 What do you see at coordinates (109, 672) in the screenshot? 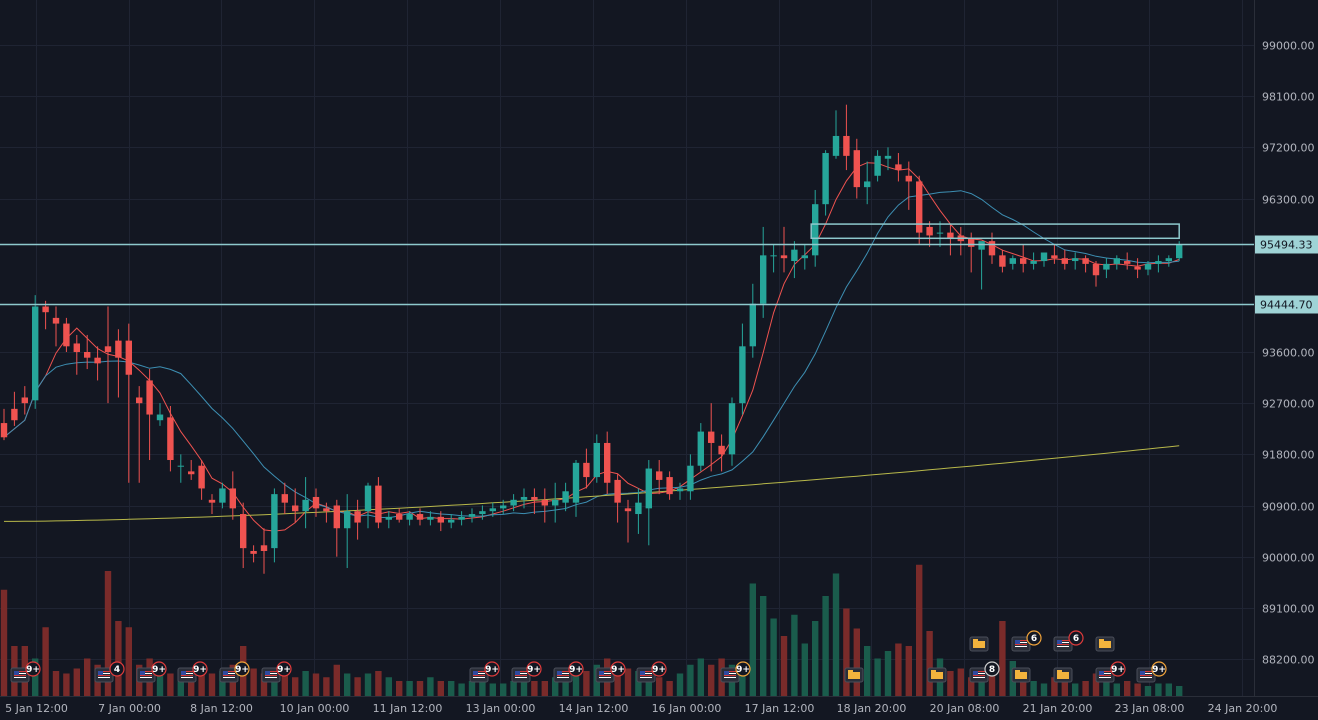
I see `us-flag-icon: 4` at bounding box center [109, 672].